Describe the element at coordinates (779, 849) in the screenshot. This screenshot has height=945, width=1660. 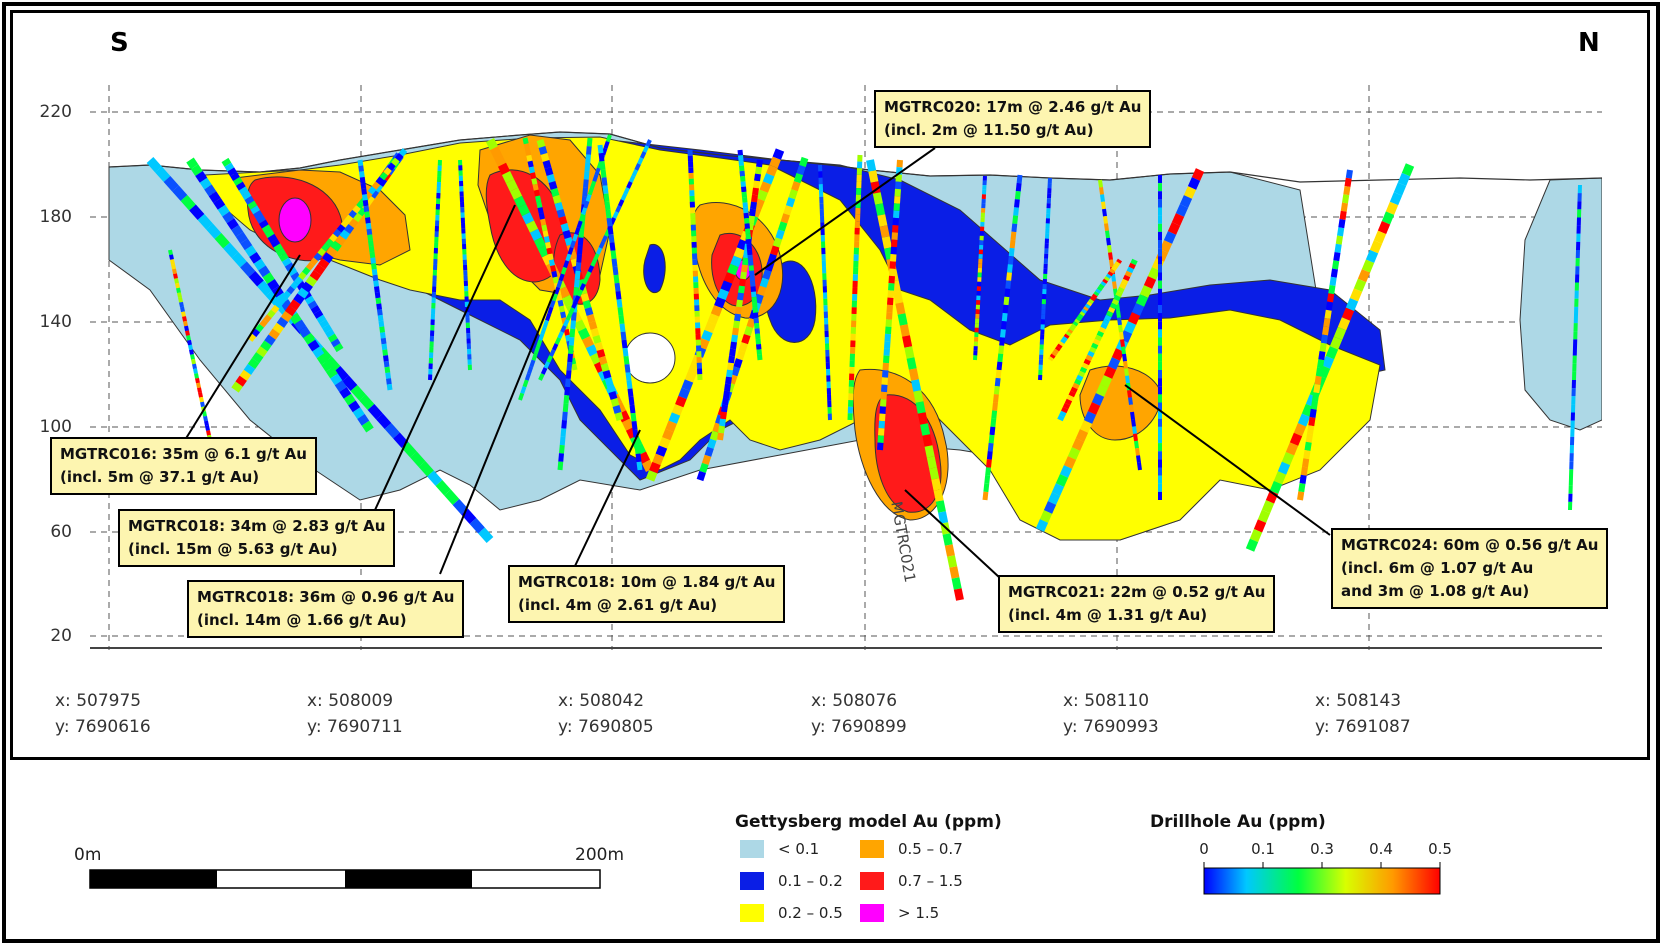
I see `model-legend-item: < 0.1` at that location.